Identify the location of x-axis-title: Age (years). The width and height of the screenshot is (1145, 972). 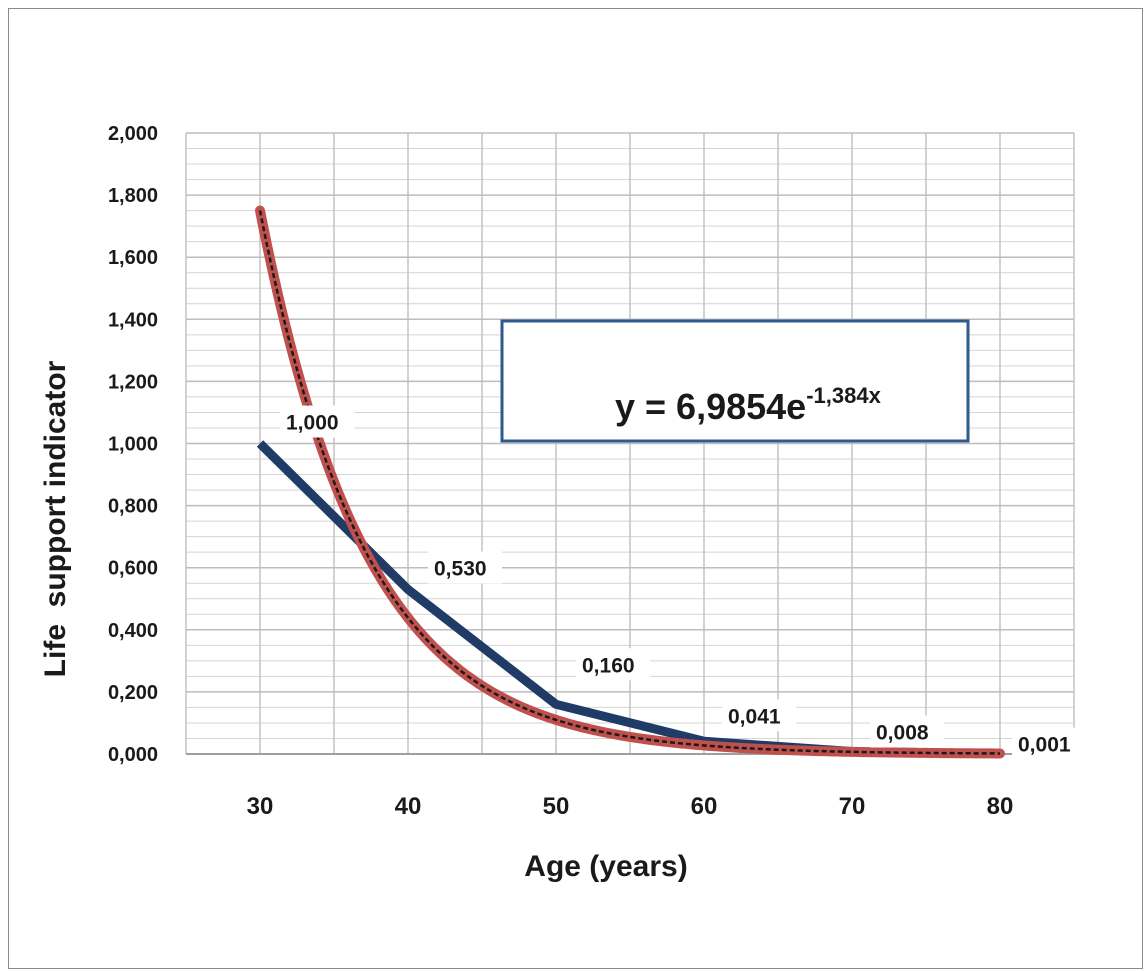
(605, 866).